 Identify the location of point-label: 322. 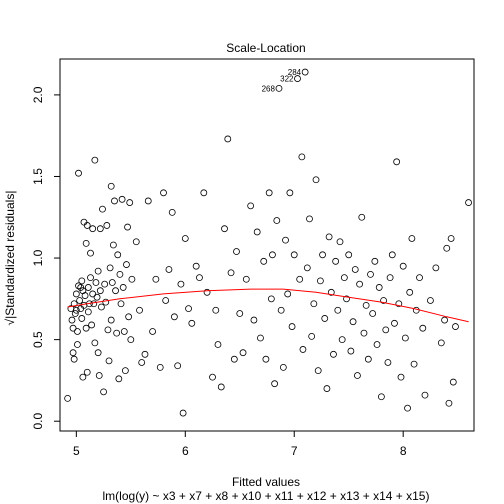
(287, 79).